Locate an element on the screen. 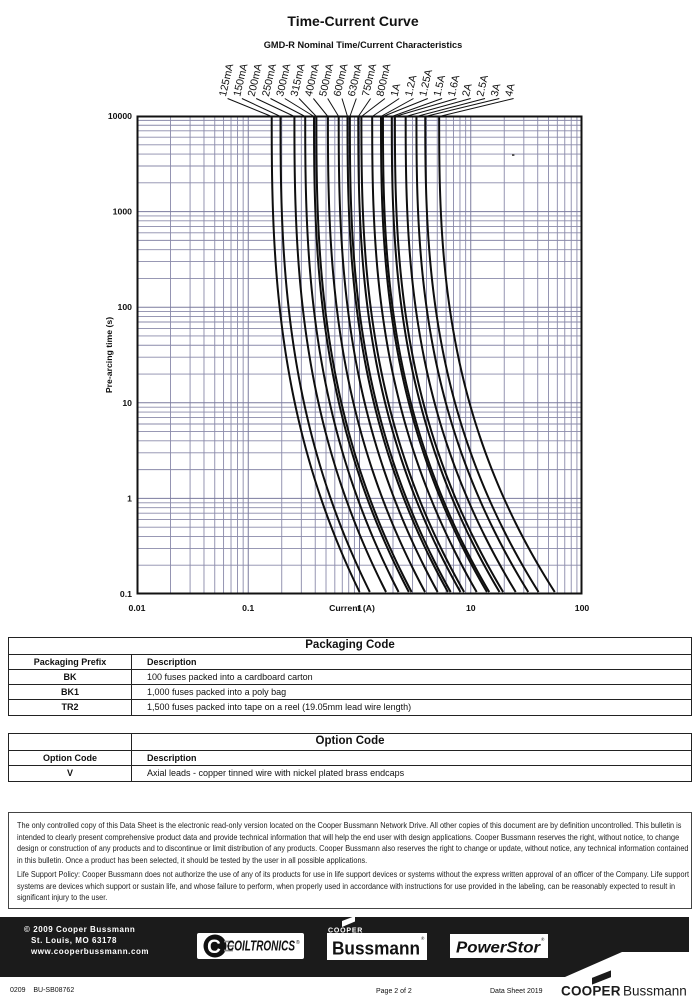 The width and height of the screenshot is (700, 1007). svg-text: COILTRONICS is located at coordinates (261, 946).